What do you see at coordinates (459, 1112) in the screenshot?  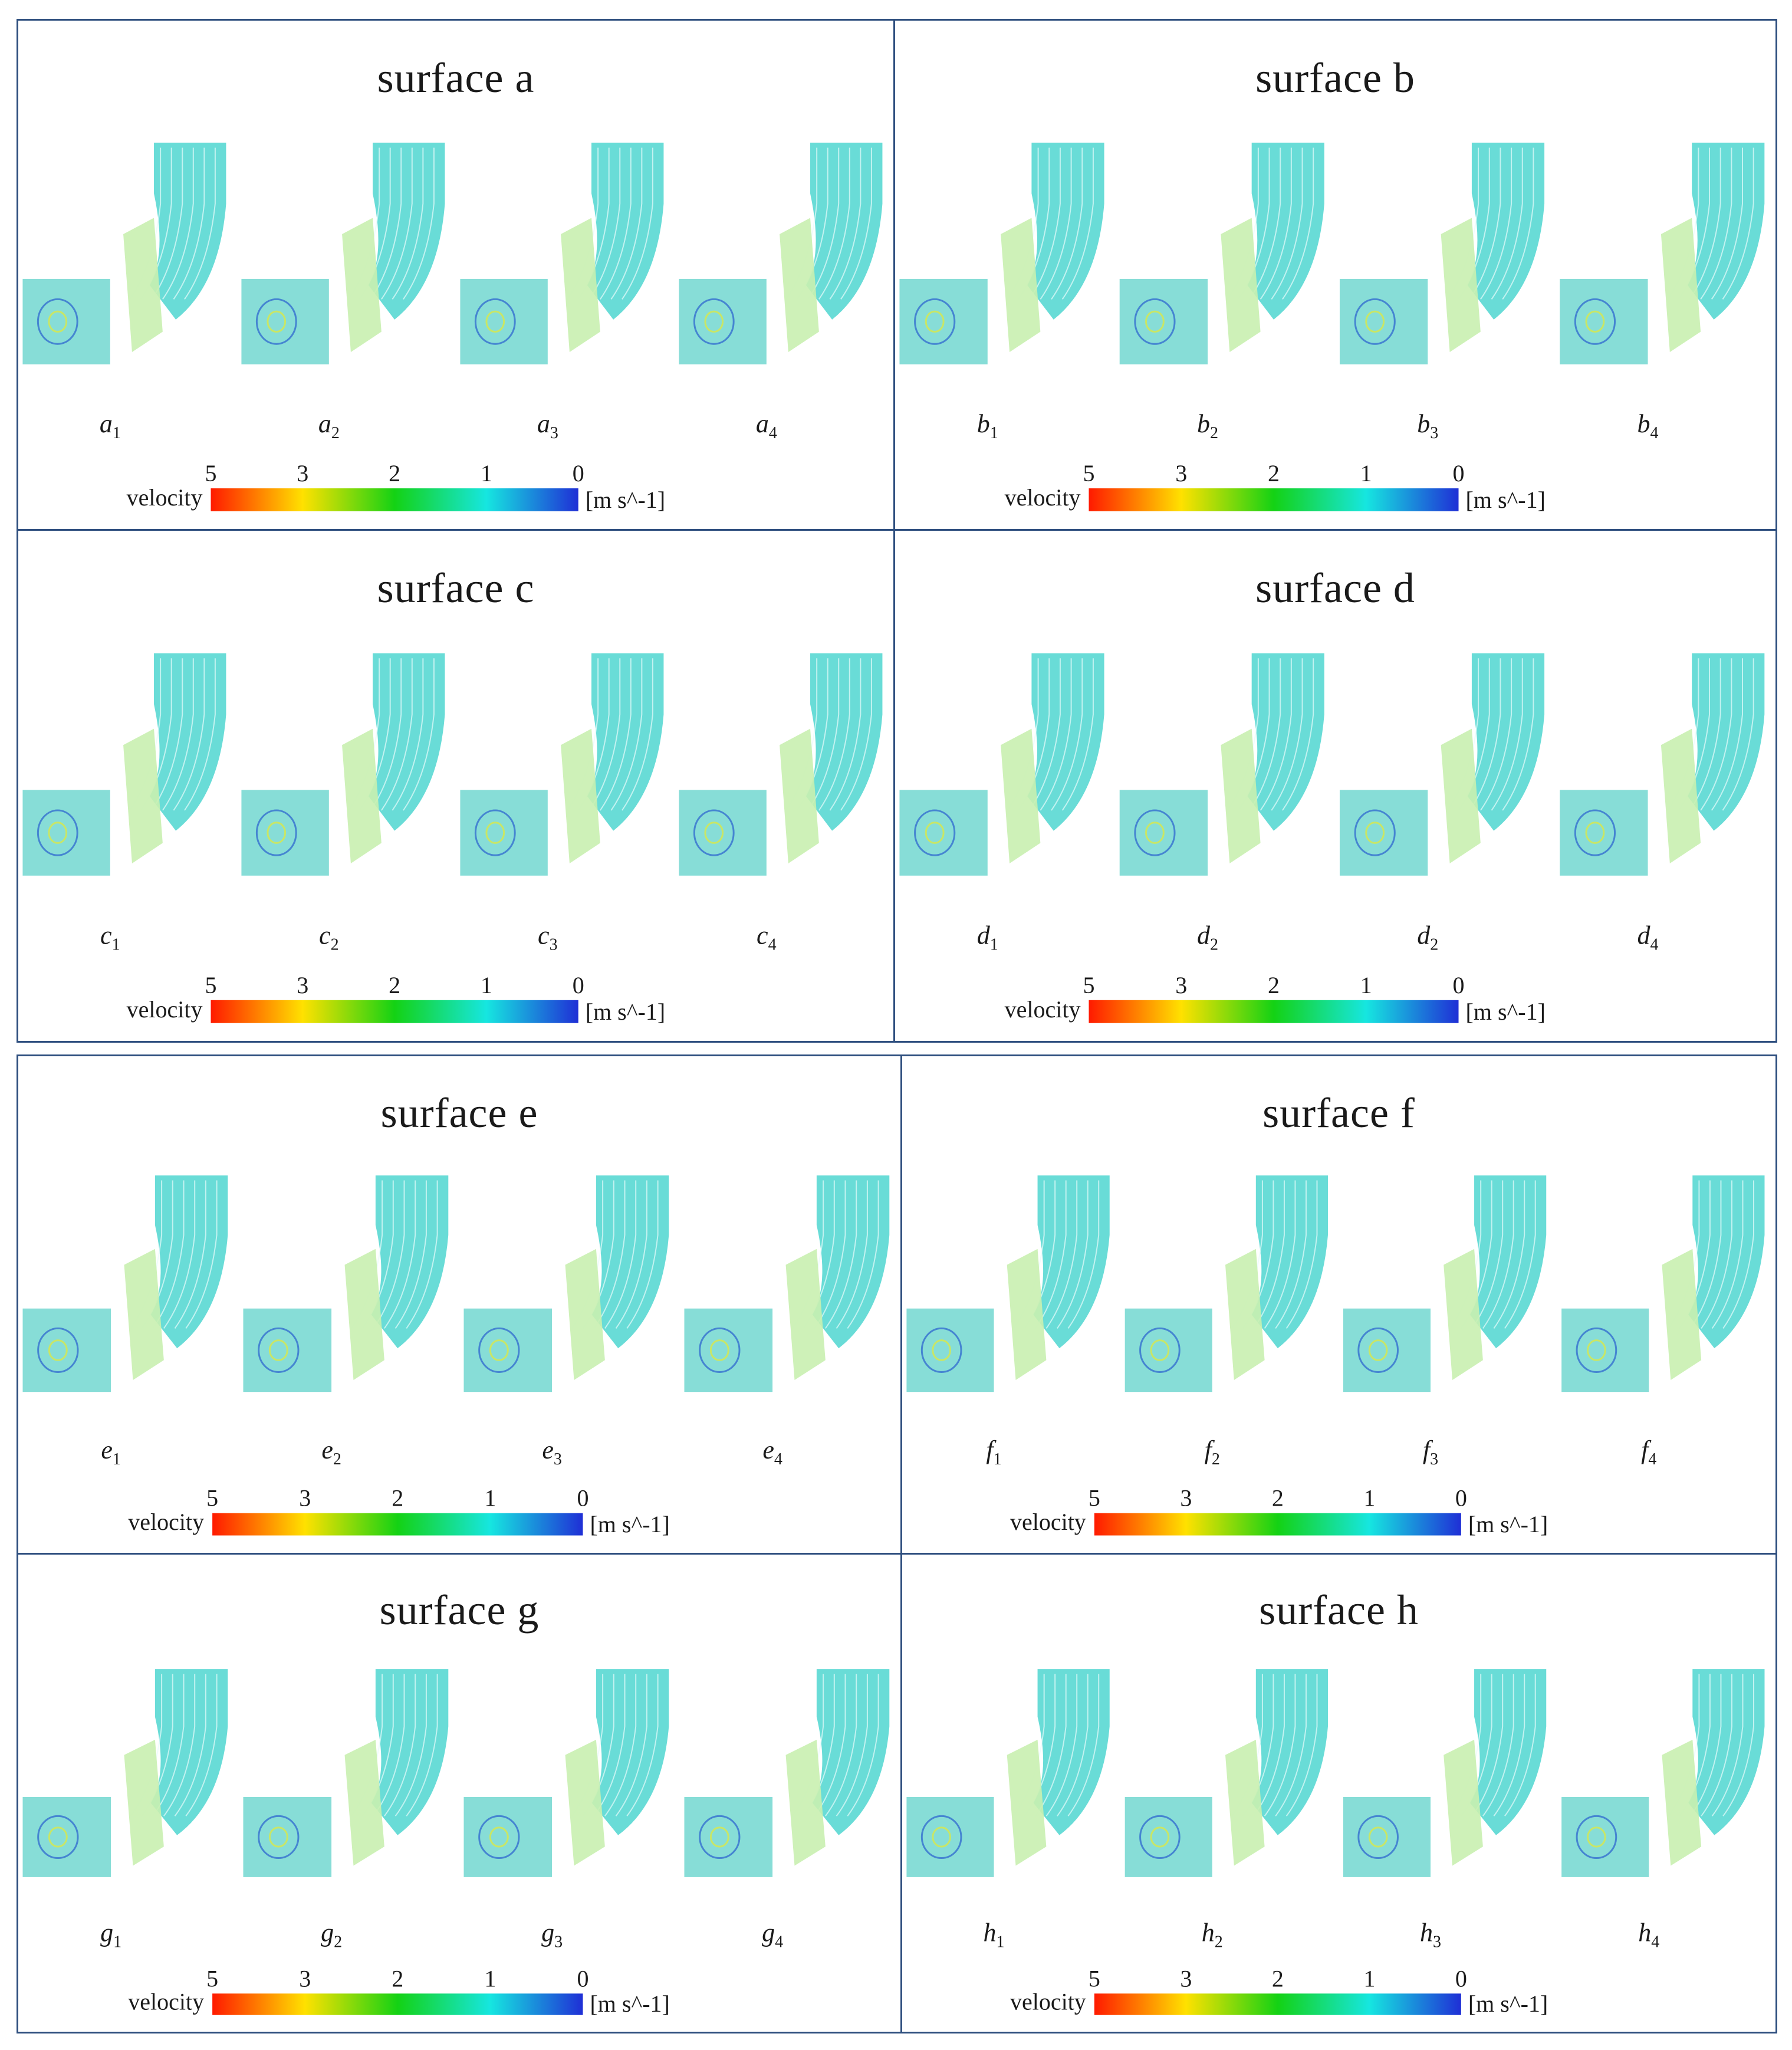 I see `panel-title: surface e` at bounding box center [459, 1112].